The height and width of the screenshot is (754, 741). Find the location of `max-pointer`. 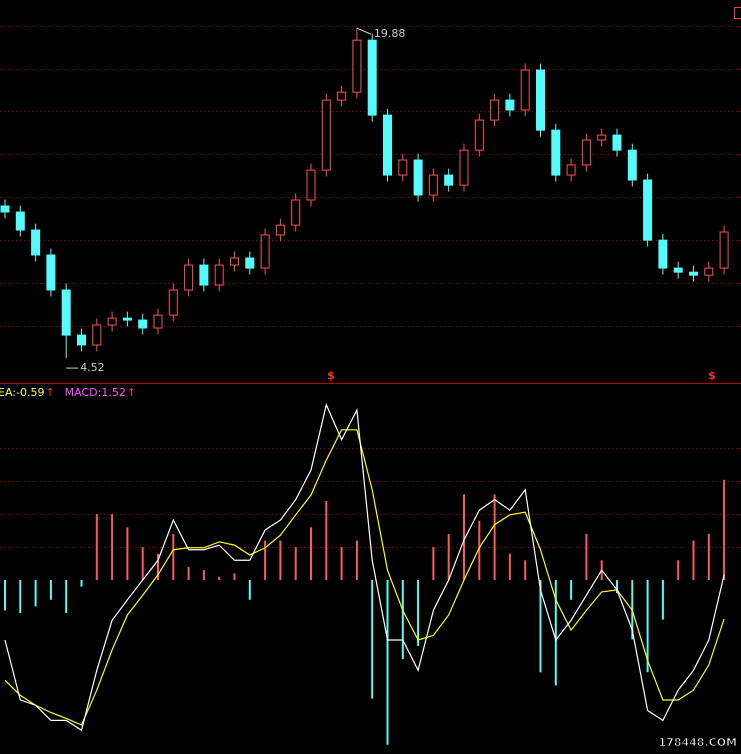

max-pointer is located at coordinates (364, 31).